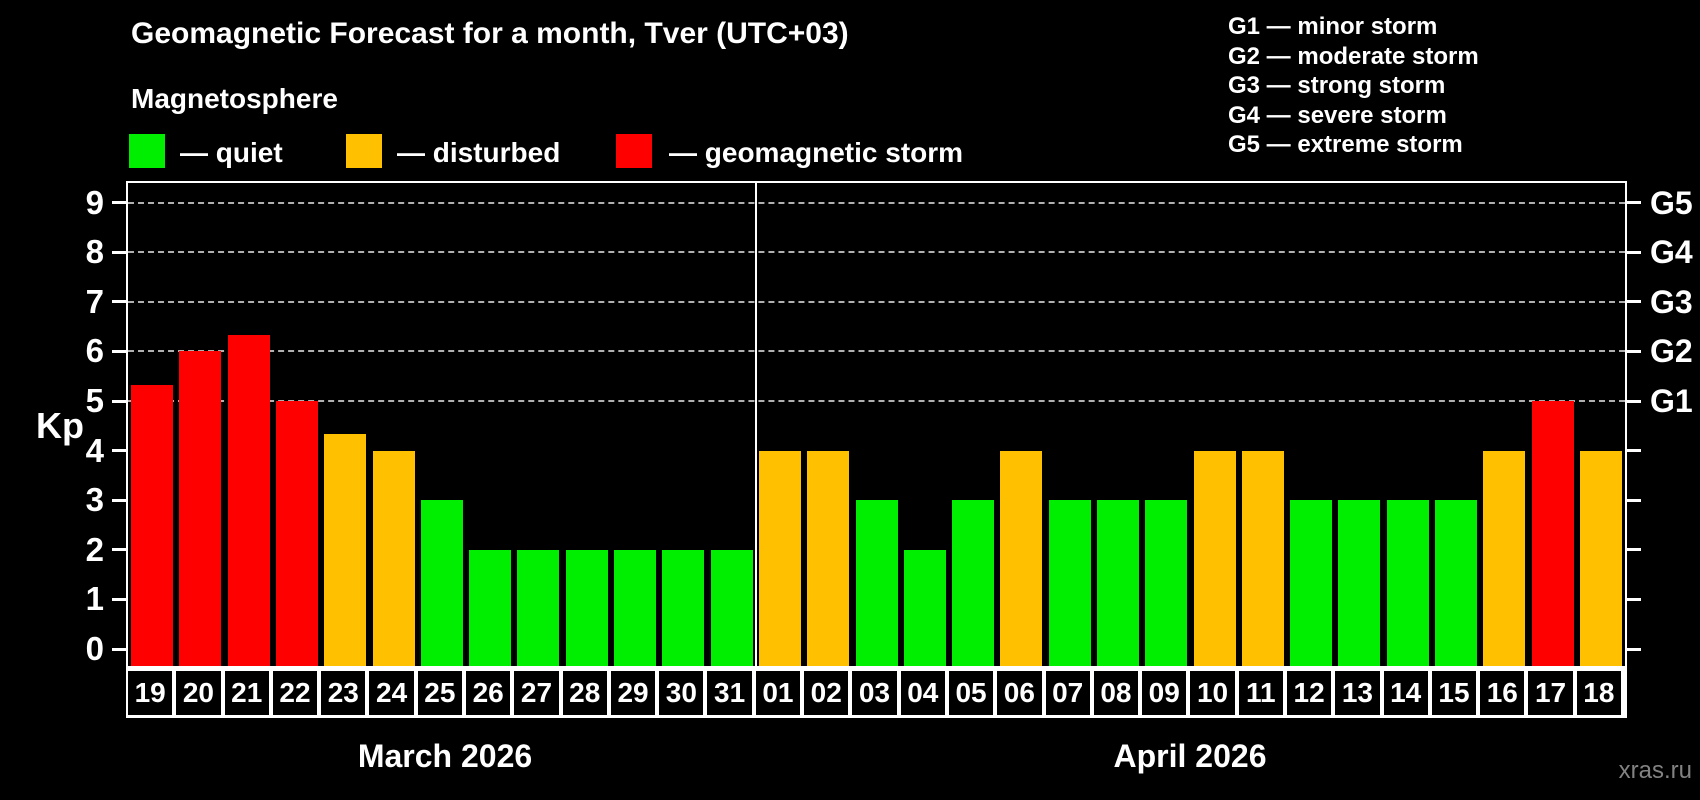 Image resolution: width=1700 pixels, height=800 pixels. Describe the element at coordinates (440, 693) in the screenshot. I see `day-label-cell: 25` at that location.